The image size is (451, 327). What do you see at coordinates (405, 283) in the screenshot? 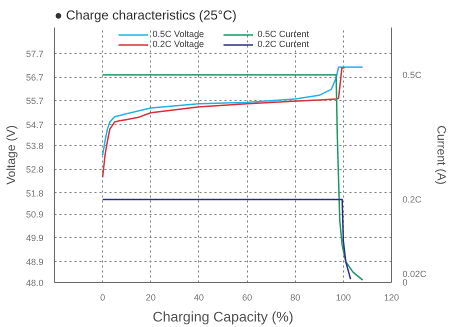
I see `y2-tick-label: 0` at bounding box center [405, 283].